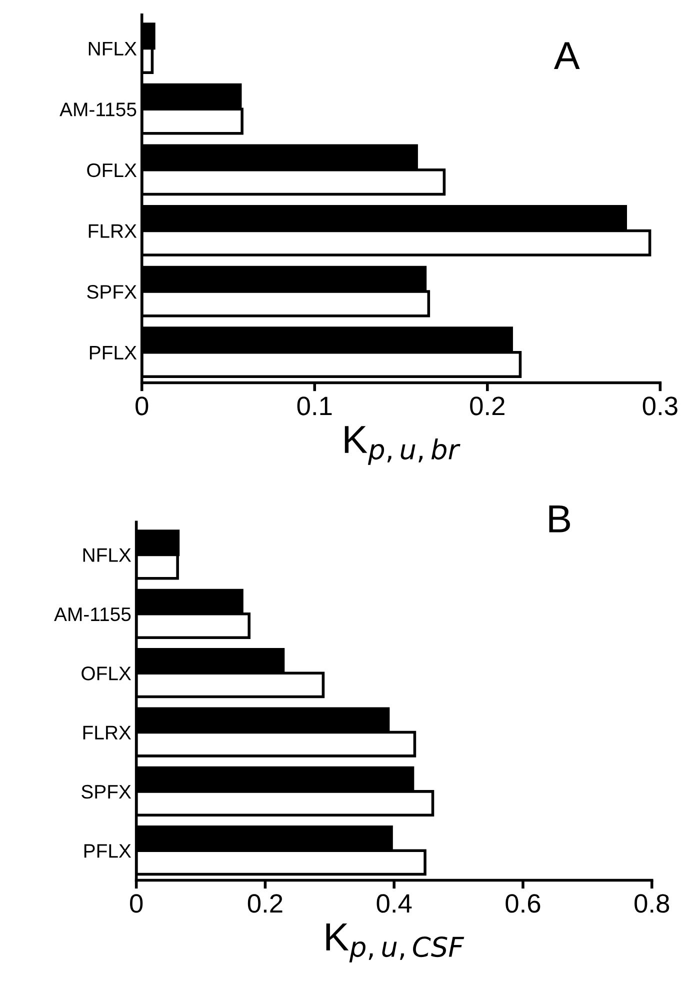 The width and height of the screenshot is (692, 989). What do you see at coordinates (652, 903) in the screenshot?
I see `x-tick-label: 0.8` at bounding box center [652, 903].